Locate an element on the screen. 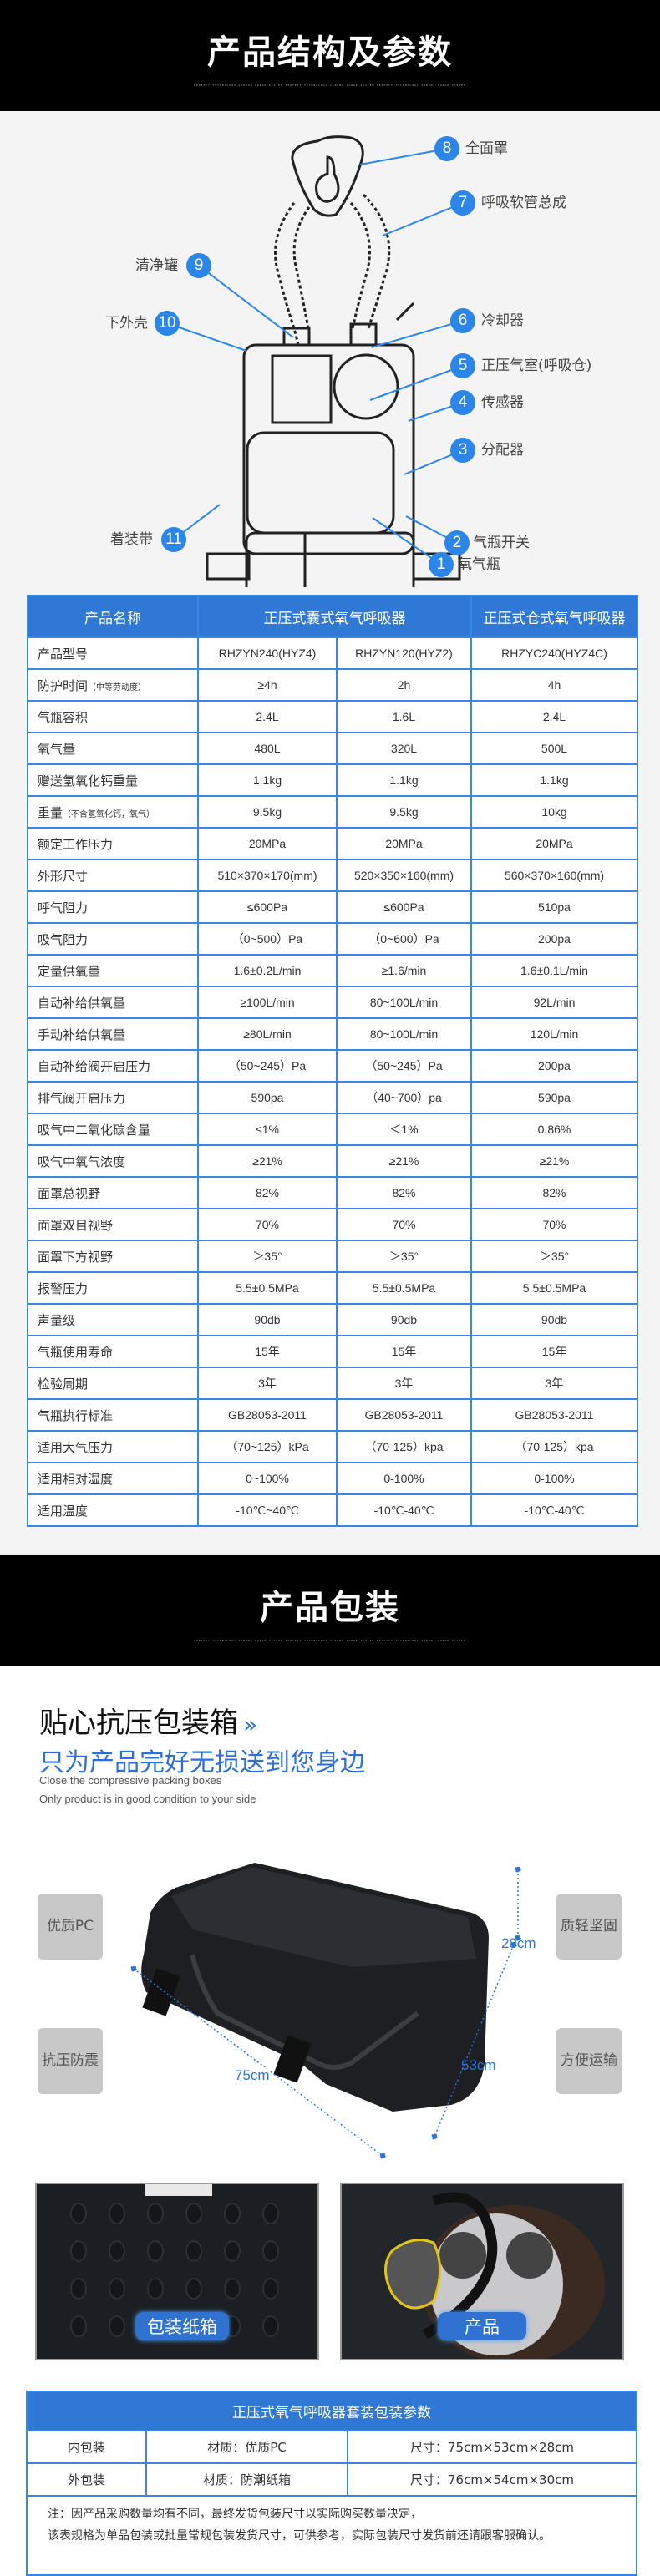  table-row: 额定工作压力 20MPa 20MPa 20MPa is located at coordinates (332, 843).